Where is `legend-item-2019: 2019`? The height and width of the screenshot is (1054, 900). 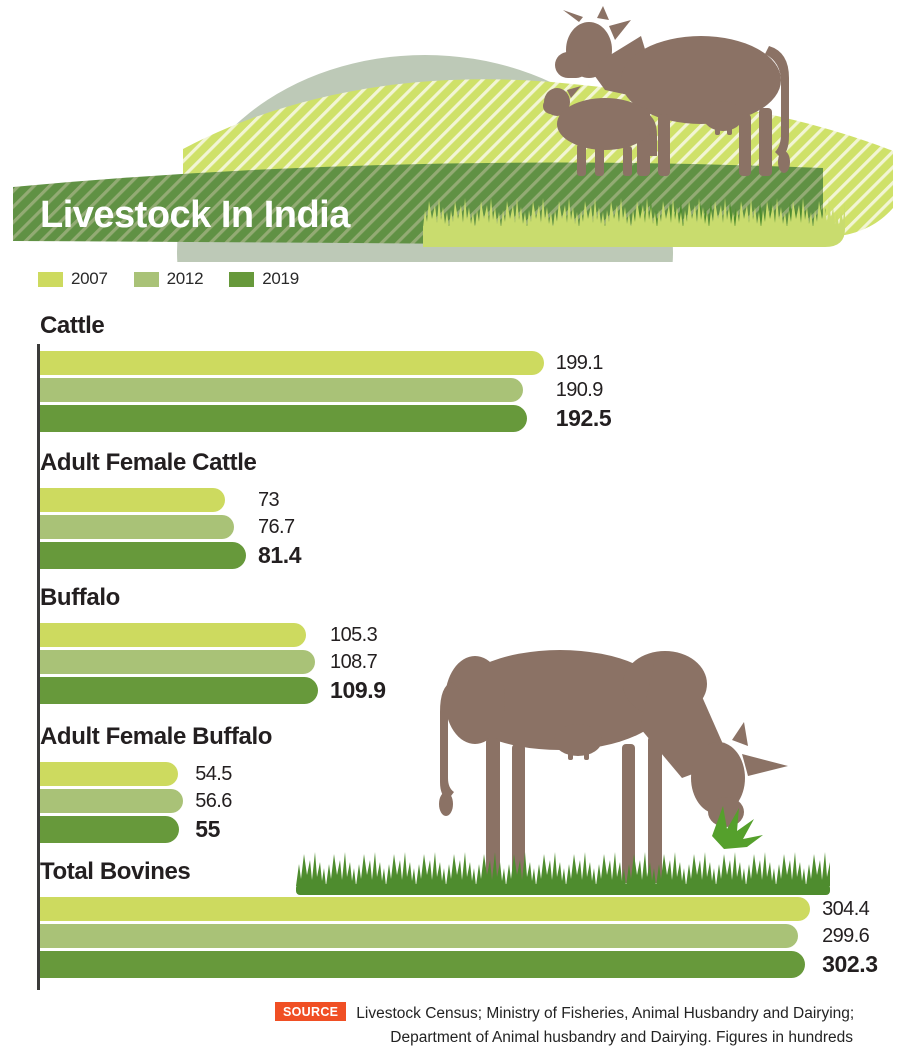 legend-item-2019: 2019 is located at coordinates (264, 279).